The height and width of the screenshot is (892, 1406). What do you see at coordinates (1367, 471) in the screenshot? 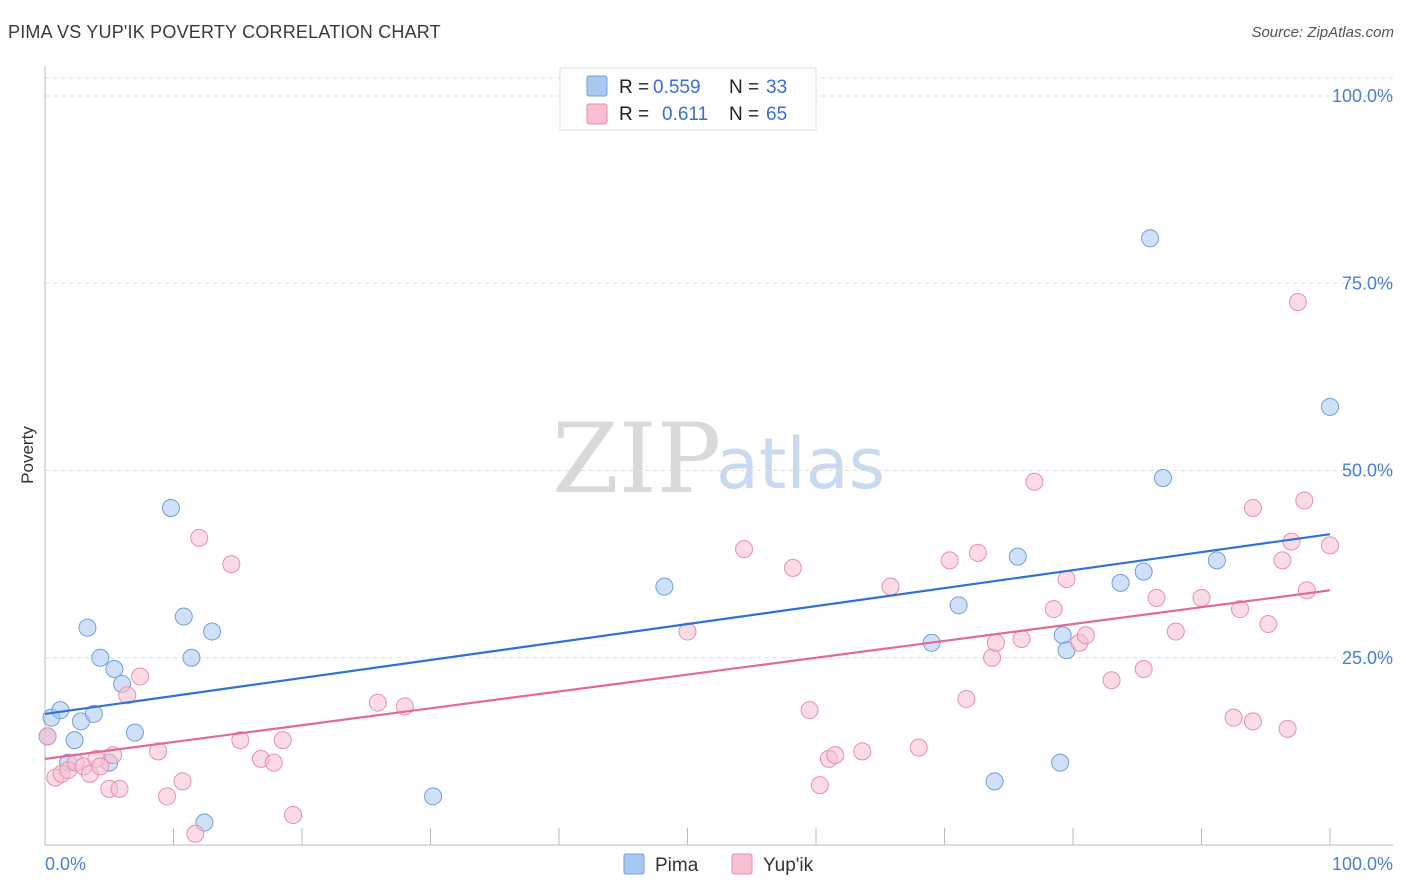
I see `y-tick-label: 50.0%` at bounding box center [1367, 471].